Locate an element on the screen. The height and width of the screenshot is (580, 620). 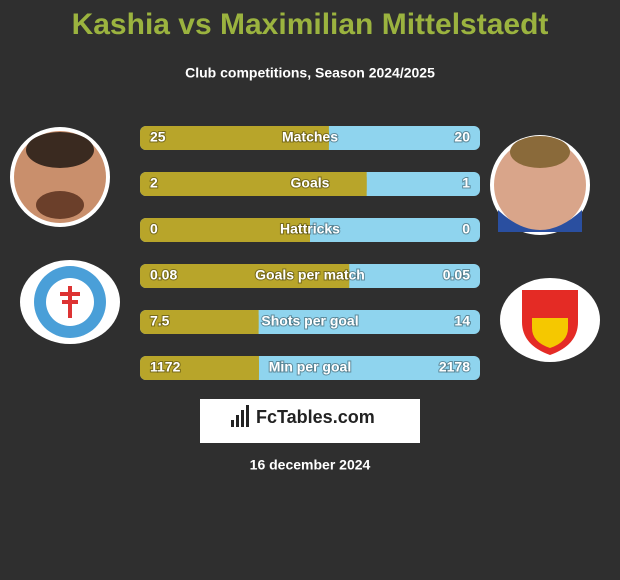
left-value: 0.08 is located at coordinates (163, 275).